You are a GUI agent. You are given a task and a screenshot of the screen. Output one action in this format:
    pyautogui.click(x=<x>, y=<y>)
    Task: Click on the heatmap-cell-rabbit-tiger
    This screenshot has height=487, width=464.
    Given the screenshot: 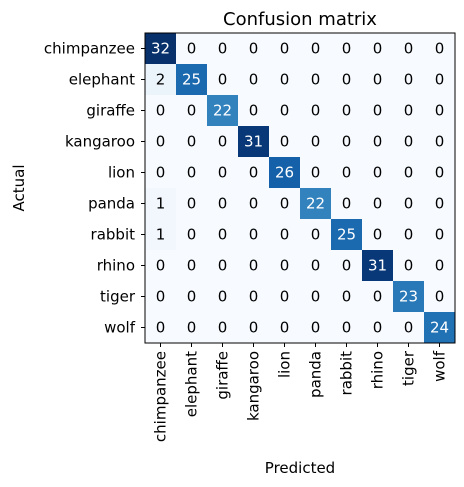 What is the action you would take?
    pyautogui.click(x=408, y=234)
    